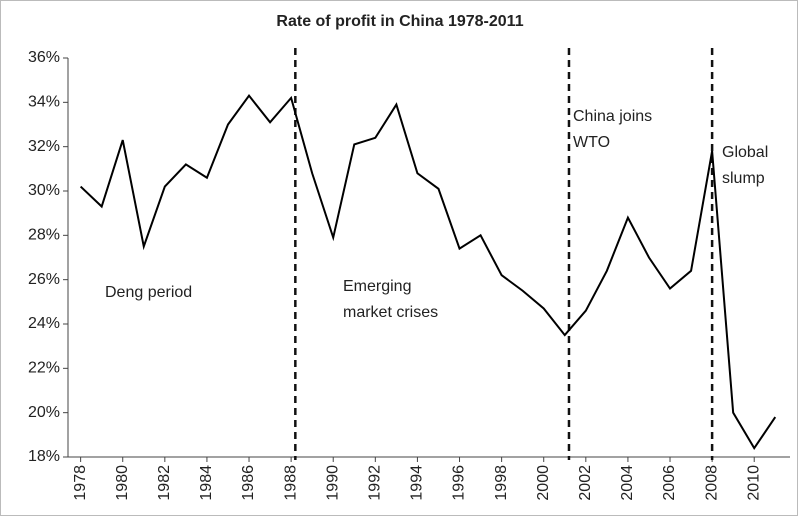  Describe the element at coordinates (164, 483) in the screenshot. I see `x-tick-label: 1982` at that location.